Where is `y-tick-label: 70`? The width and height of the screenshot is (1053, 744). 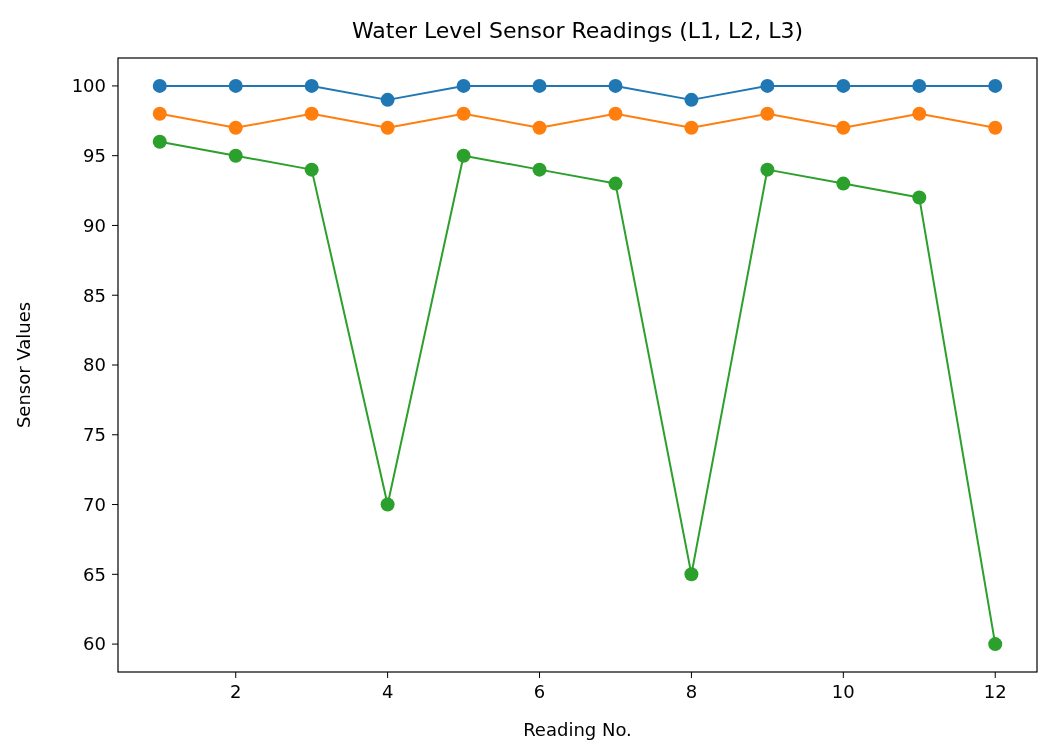 y-tick-label: 70 is located at coordinates (94, 504).